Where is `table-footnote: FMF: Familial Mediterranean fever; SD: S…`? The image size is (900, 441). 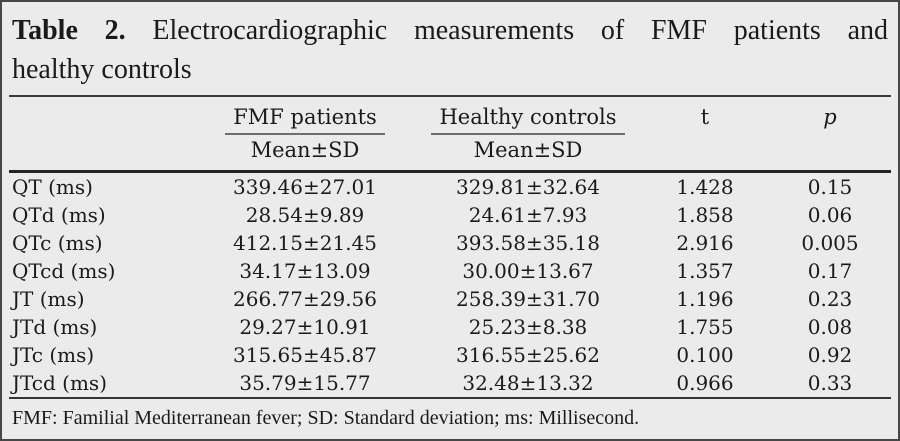 table-footnote: FMF: Familial Mediterranean fever; SD: S… is located at coordinates (326, 418).